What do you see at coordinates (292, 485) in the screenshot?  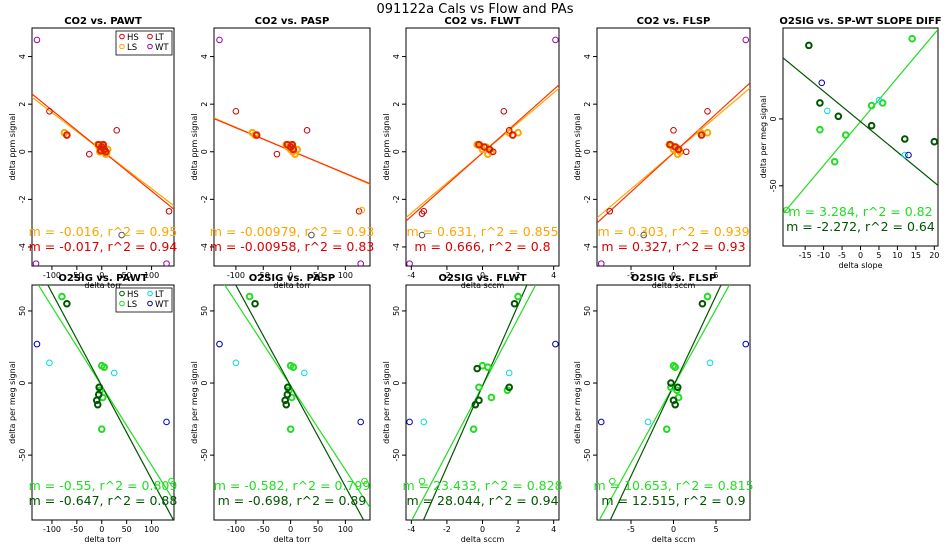 I see `fit-stat: m = -0.582, r^2 = 0.799` at bounding box center [292, 485].